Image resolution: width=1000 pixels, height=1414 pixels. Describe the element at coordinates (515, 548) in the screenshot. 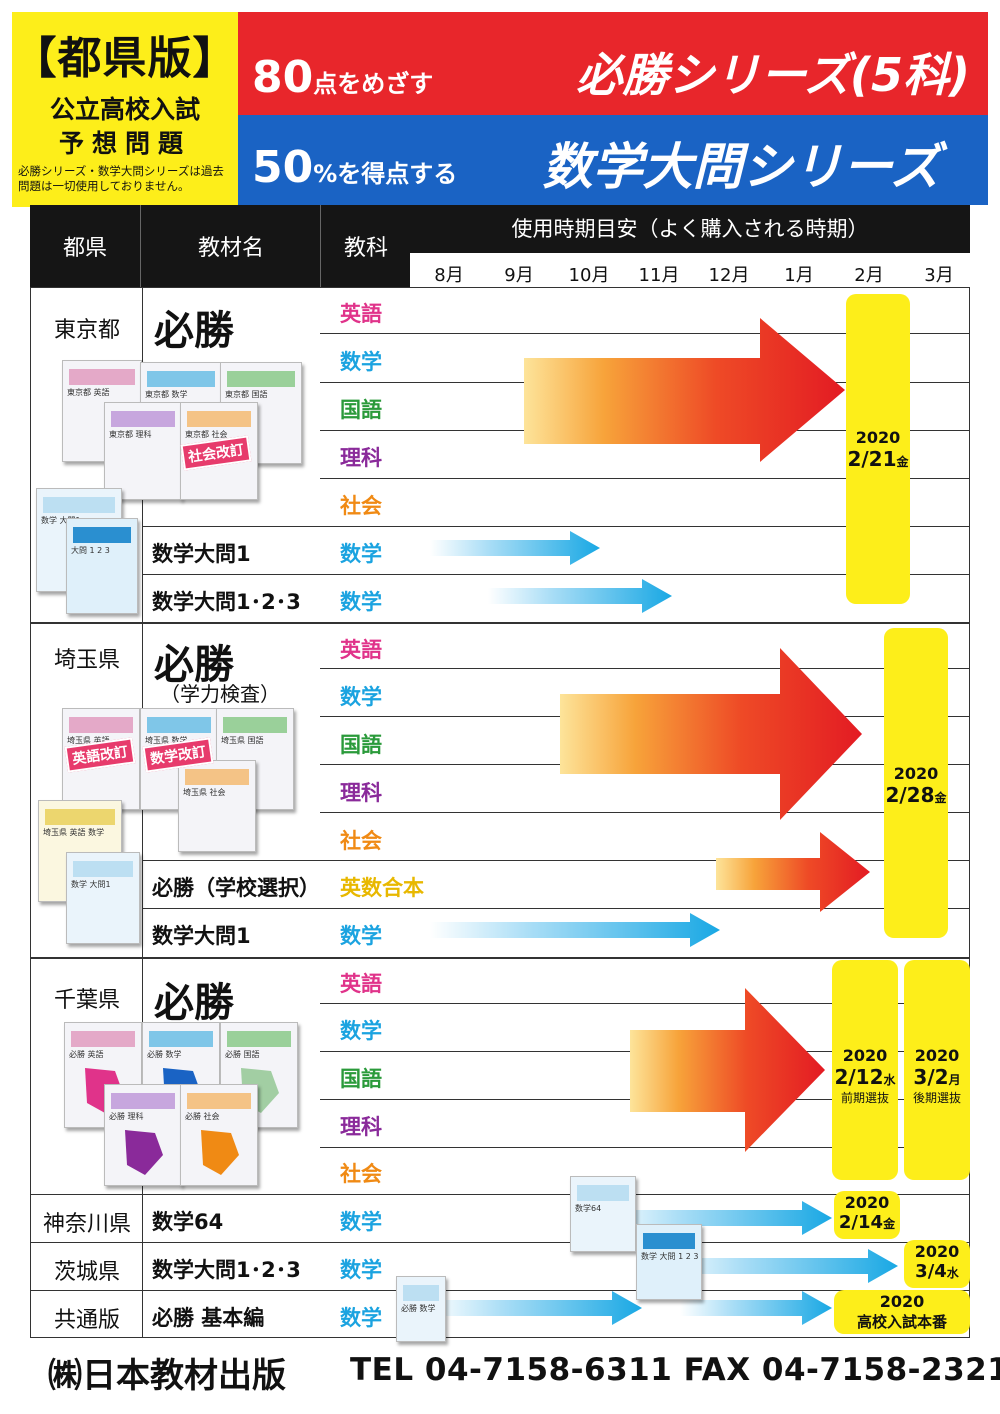

I see `tokyo-daimon1-arrow` at that location.